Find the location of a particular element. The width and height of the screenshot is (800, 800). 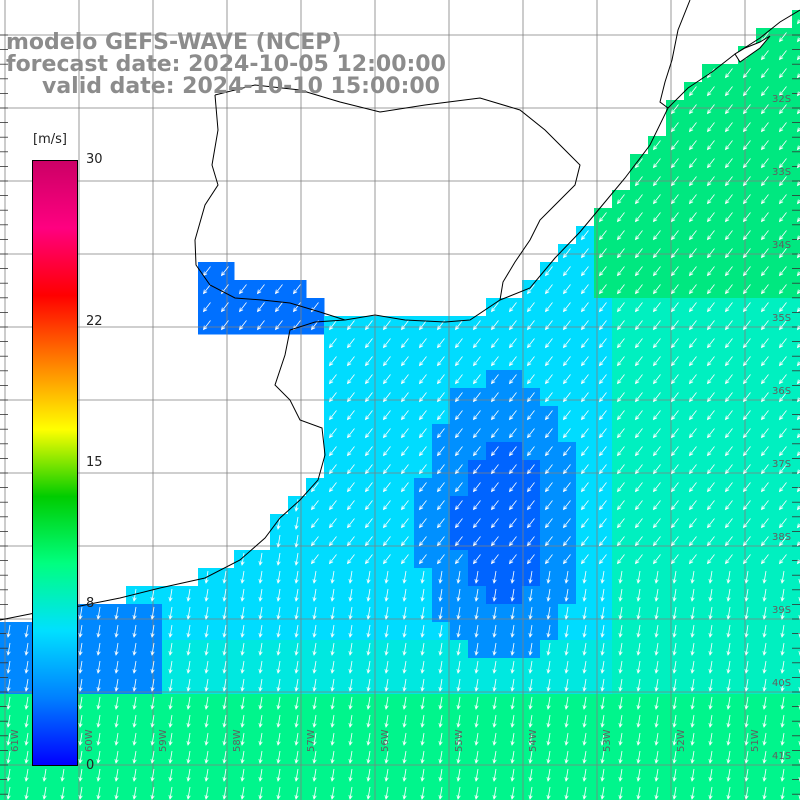

longitude-label: 56W is located at coordinates (385, 740).